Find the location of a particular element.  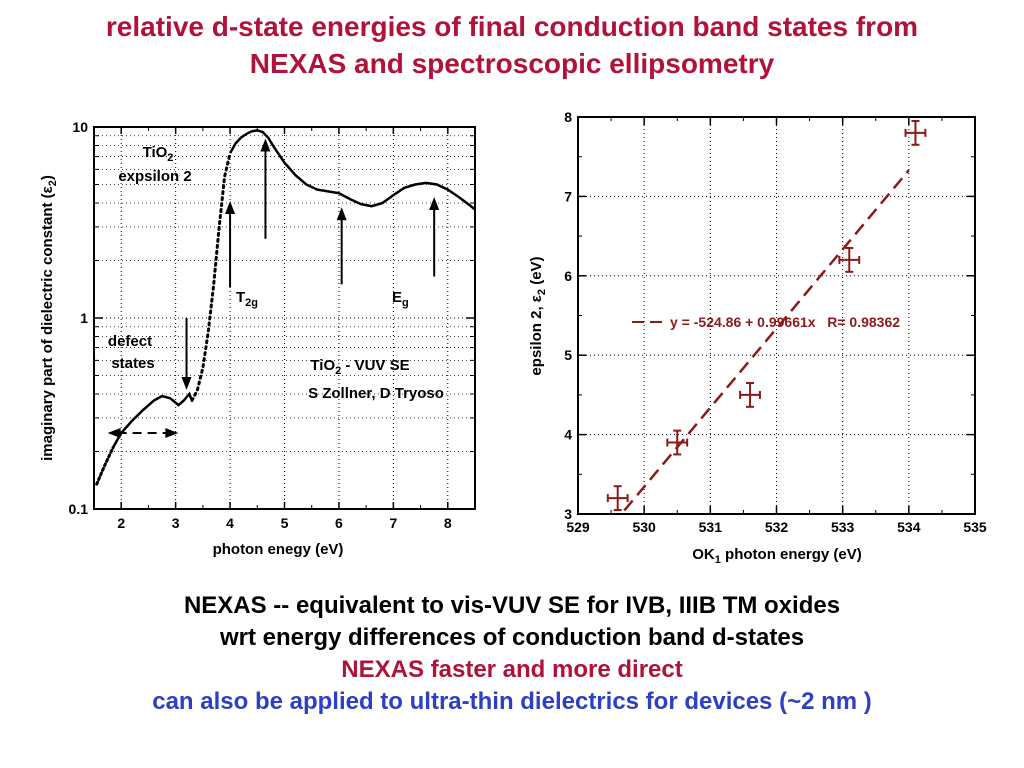

right-xlabel-rest: photon energy (eV) is located at coordinates (791, 554).